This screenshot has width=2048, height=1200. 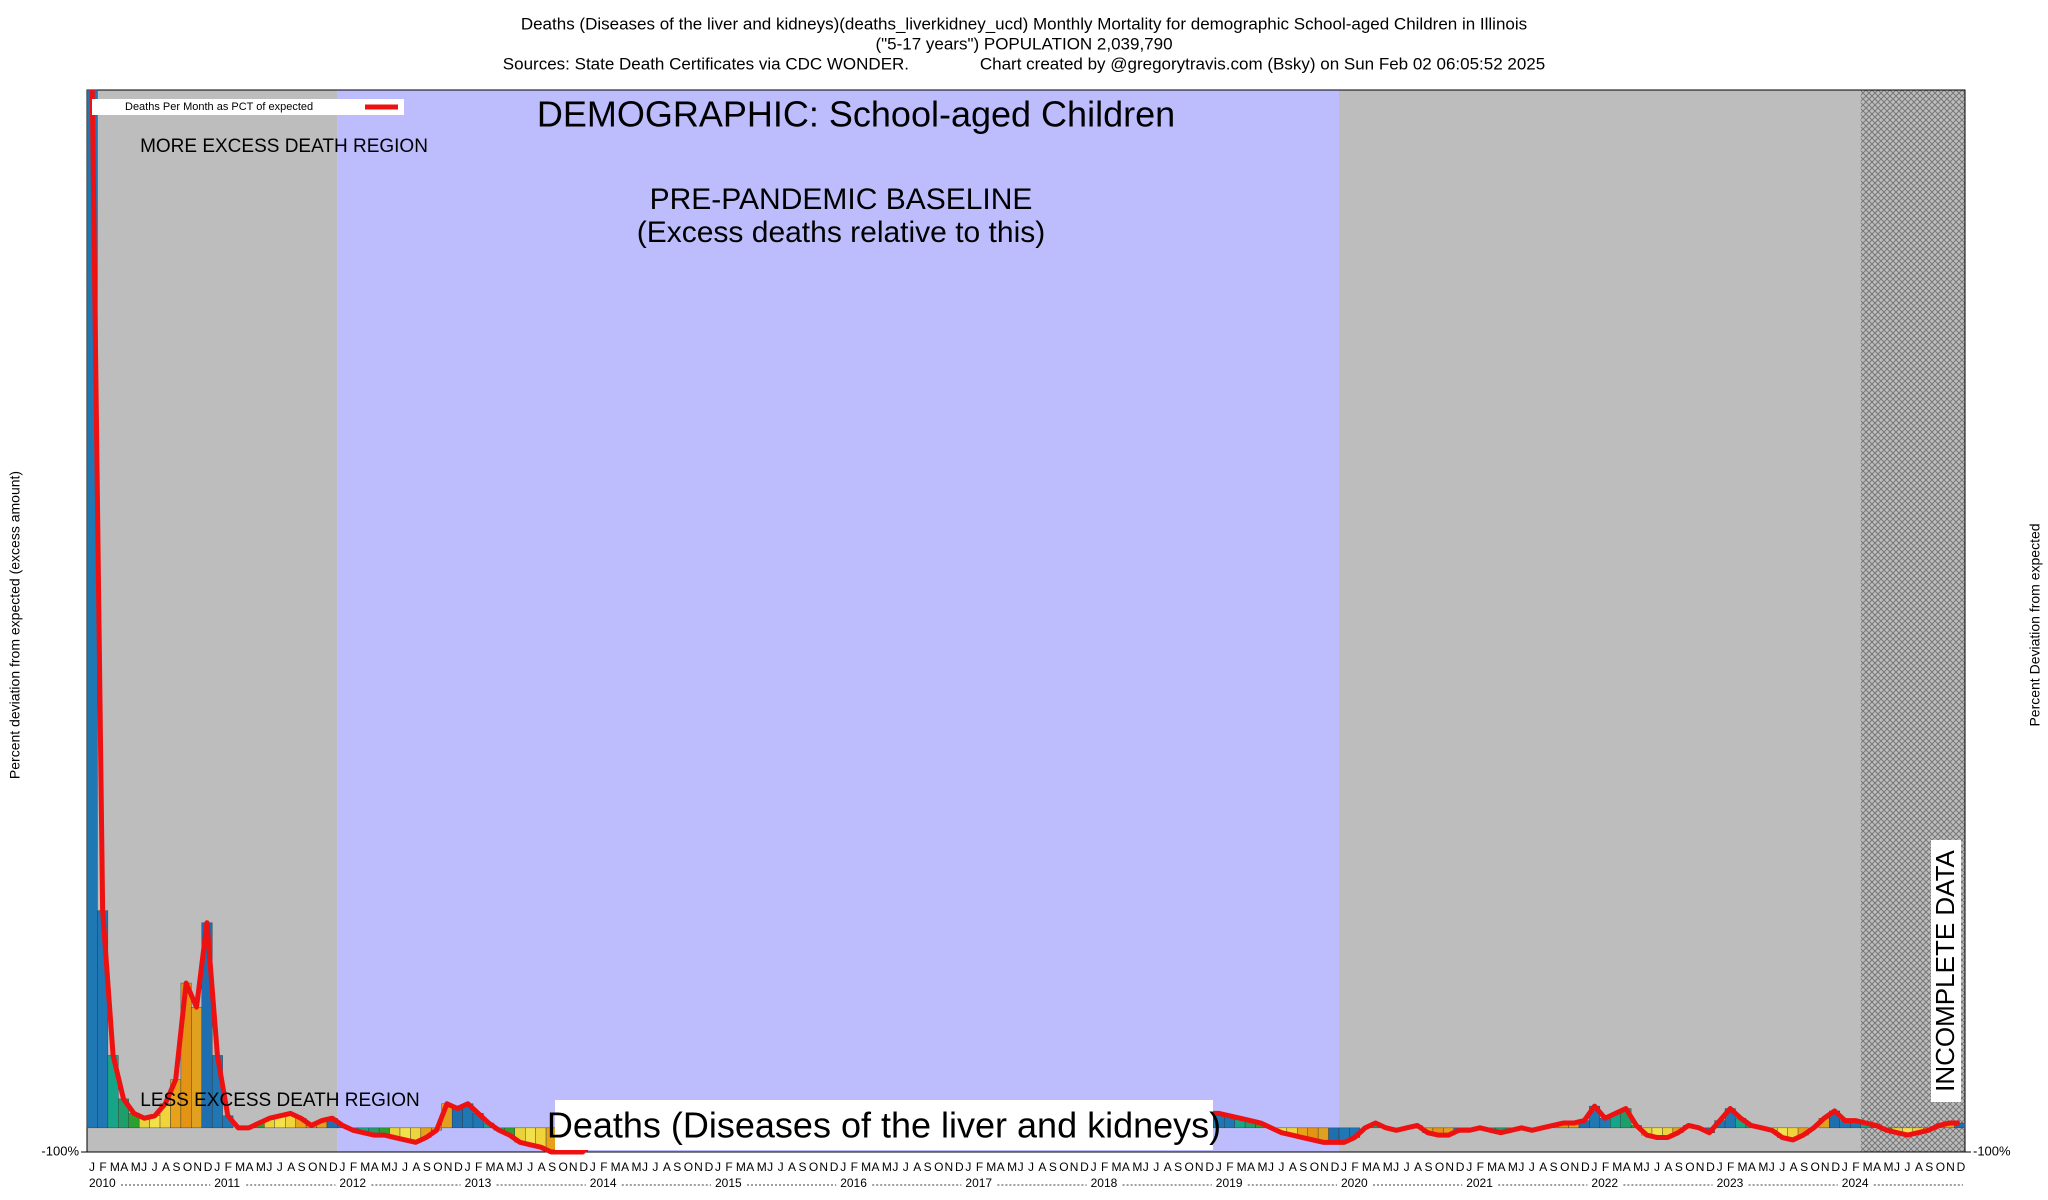 I want to click on baseline-label: (Excess deaths relative to this), so click(x=841, y=232).